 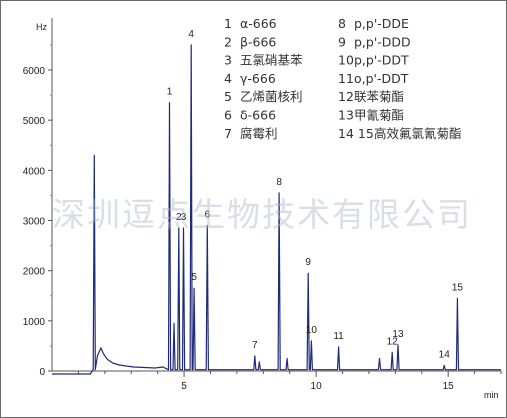 I want to click on legend-compound-name: 腐霉利, so click(x=259, y=133).